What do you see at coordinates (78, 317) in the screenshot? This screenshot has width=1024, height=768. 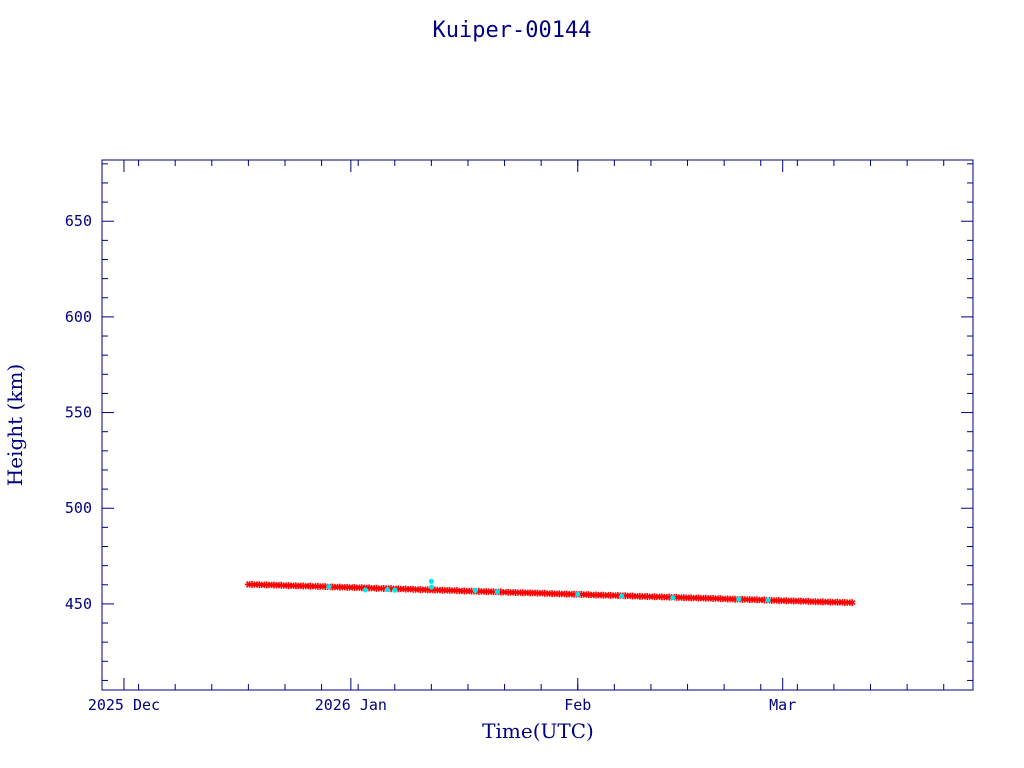 I see `y-tick-label: 600` at bounding box center [78, 317].